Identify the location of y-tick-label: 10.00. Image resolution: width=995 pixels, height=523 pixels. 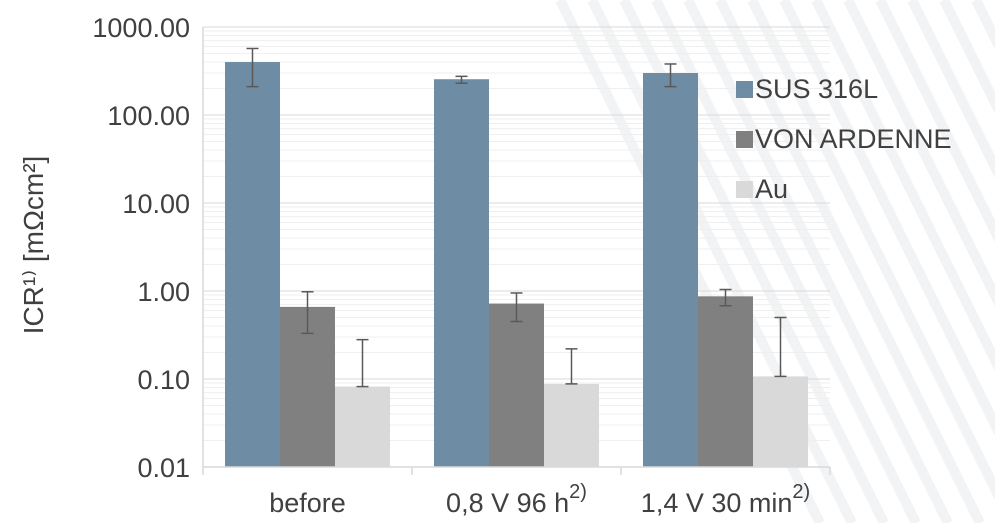
(156, 204).